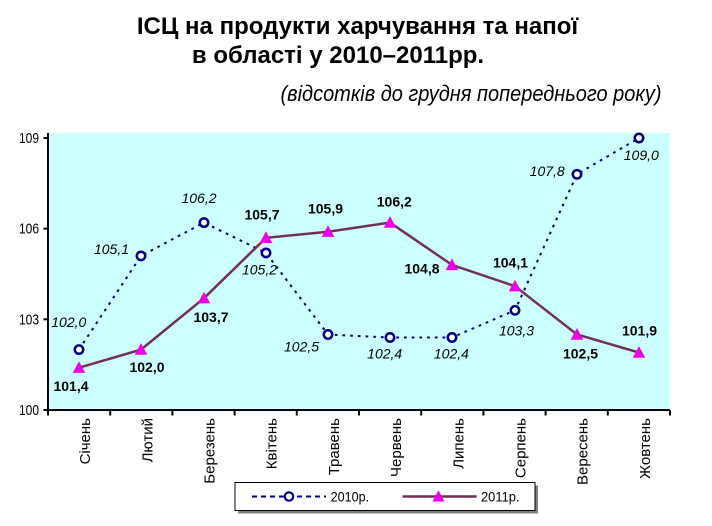  What do you see at coordinates (358, 26) in the screenshot?
I see `svg-text:ІСЦ на продукти харчування та: ІСЦ на продукти харчування та напої` at bounding box center [358, 26].